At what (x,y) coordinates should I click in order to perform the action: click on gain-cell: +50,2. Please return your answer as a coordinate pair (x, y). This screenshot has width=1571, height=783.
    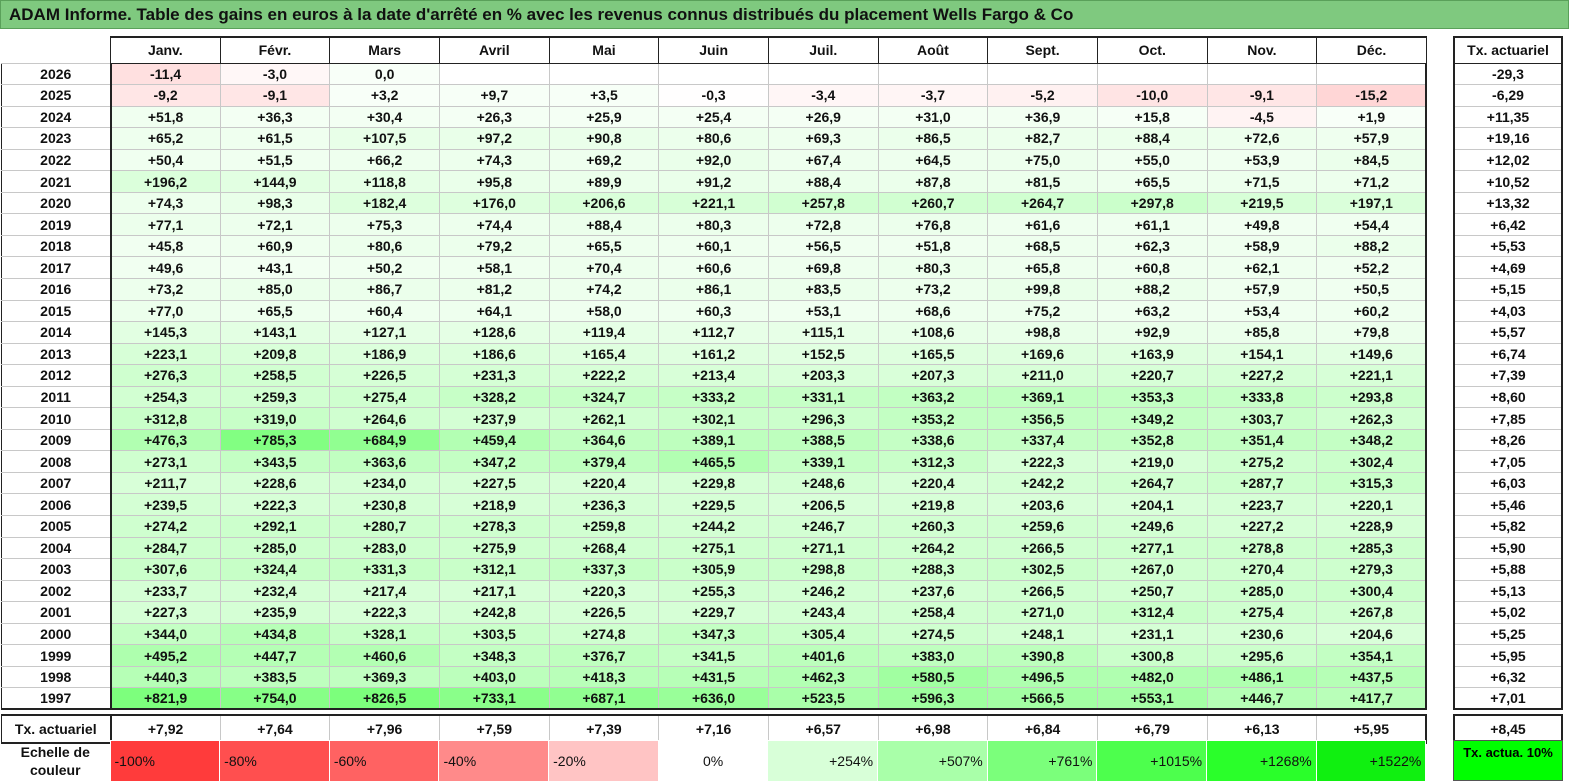
    Looking at the image, I should click on (384, 267).